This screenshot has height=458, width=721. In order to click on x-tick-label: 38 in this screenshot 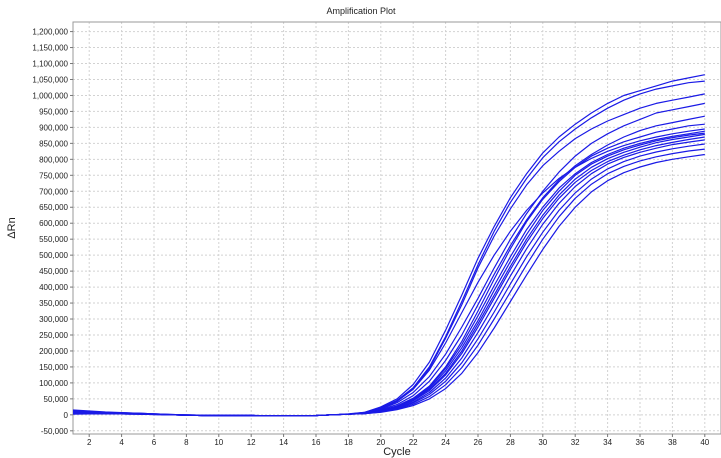, I will do `click(672, 442)`.